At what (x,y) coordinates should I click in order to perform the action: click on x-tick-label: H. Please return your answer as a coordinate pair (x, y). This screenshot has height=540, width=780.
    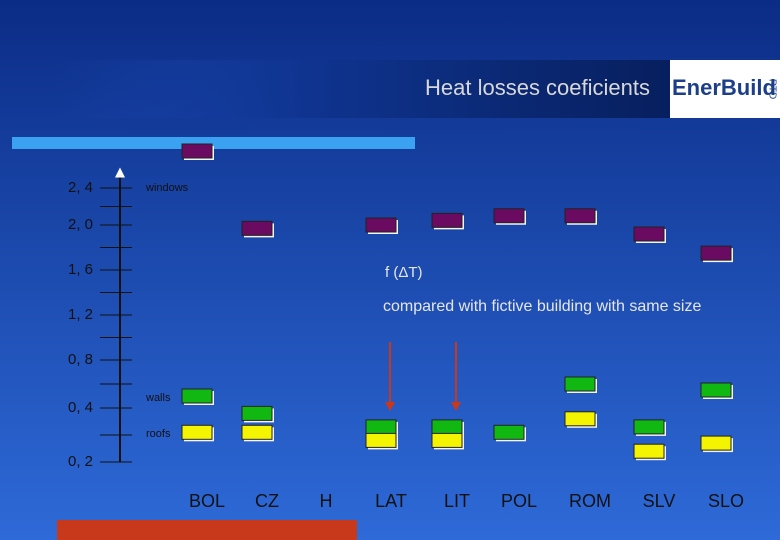
    Looking at the image, I should click on (326, 501).